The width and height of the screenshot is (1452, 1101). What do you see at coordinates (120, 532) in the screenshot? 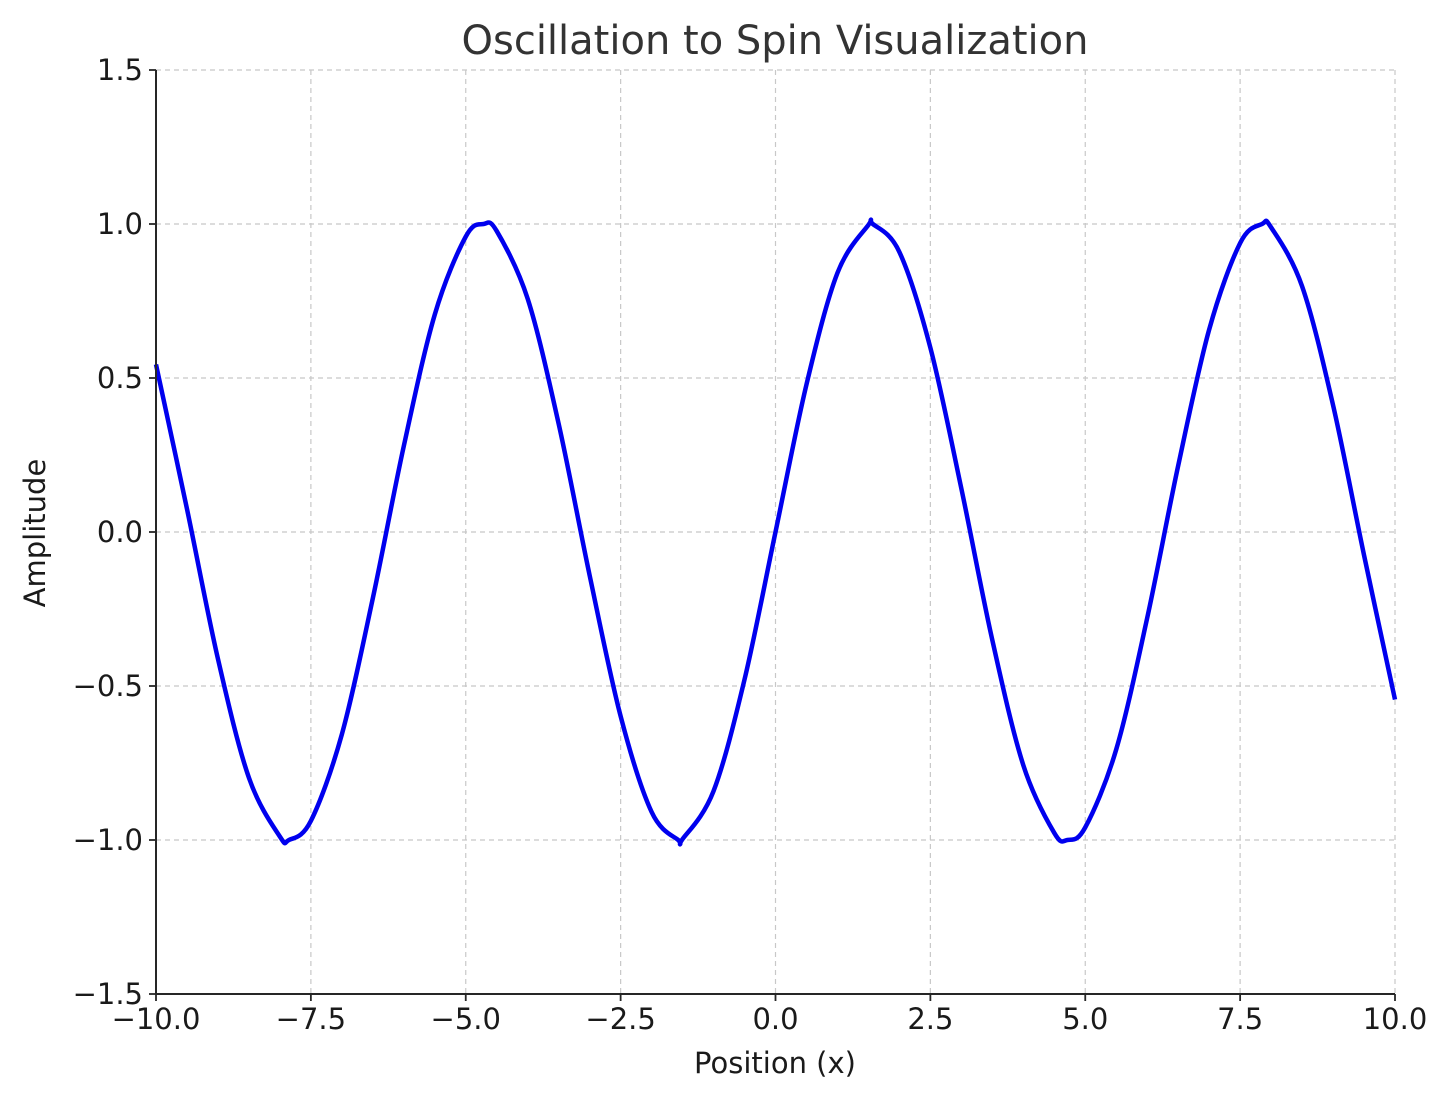
I see `y-tick-label: 0.0` at bounding box center [120, 532].